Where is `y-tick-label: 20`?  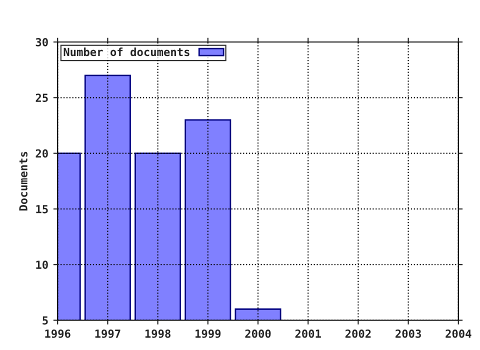 y-tick-label: 20 is located at coordinates (42, 153).